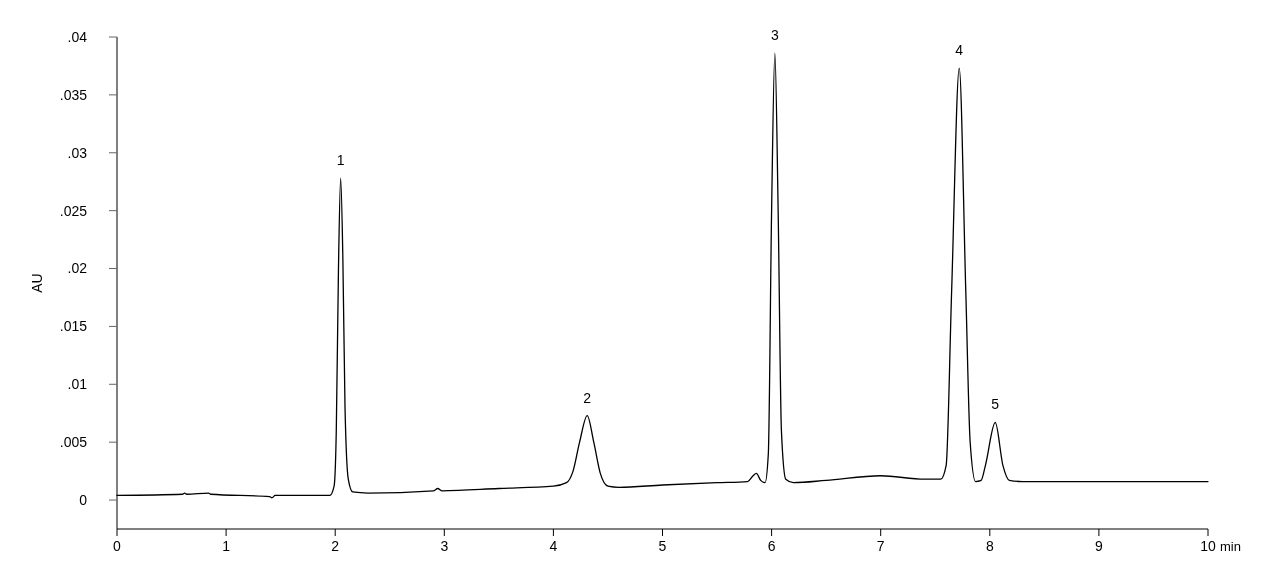 The height and width of the screenshot is (584, 1280). What do you see at coordinates (83, 499) in the screenshot?
I see `y-tick-label: 0` at bounding box center [83, 499].